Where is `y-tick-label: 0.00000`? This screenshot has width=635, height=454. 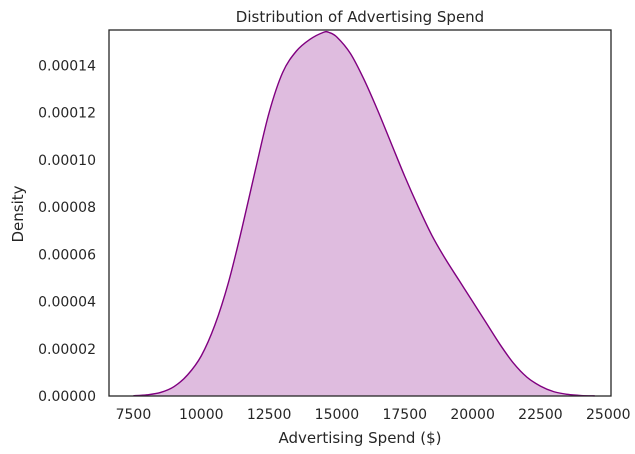 y-tick-label: 0.00000 is located at coordinates (67, 397).